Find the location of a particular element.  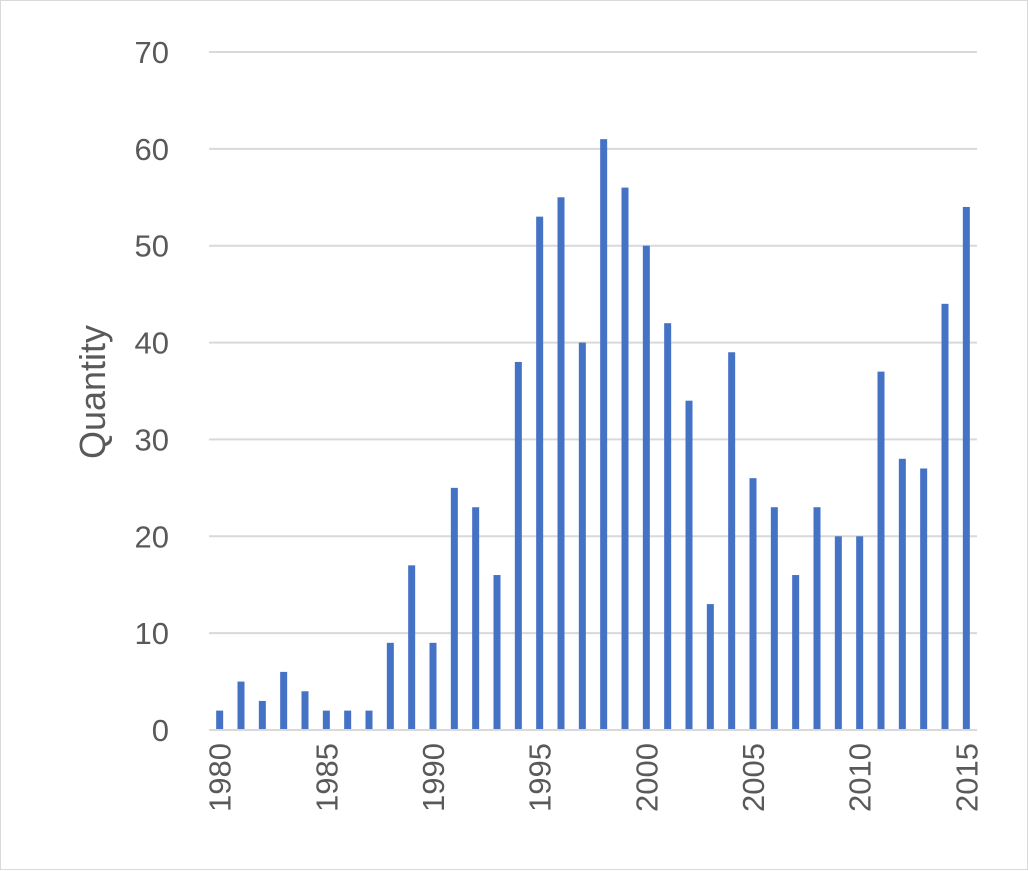

y-tick-label-0: 0 is located at coordinates (160, 730).